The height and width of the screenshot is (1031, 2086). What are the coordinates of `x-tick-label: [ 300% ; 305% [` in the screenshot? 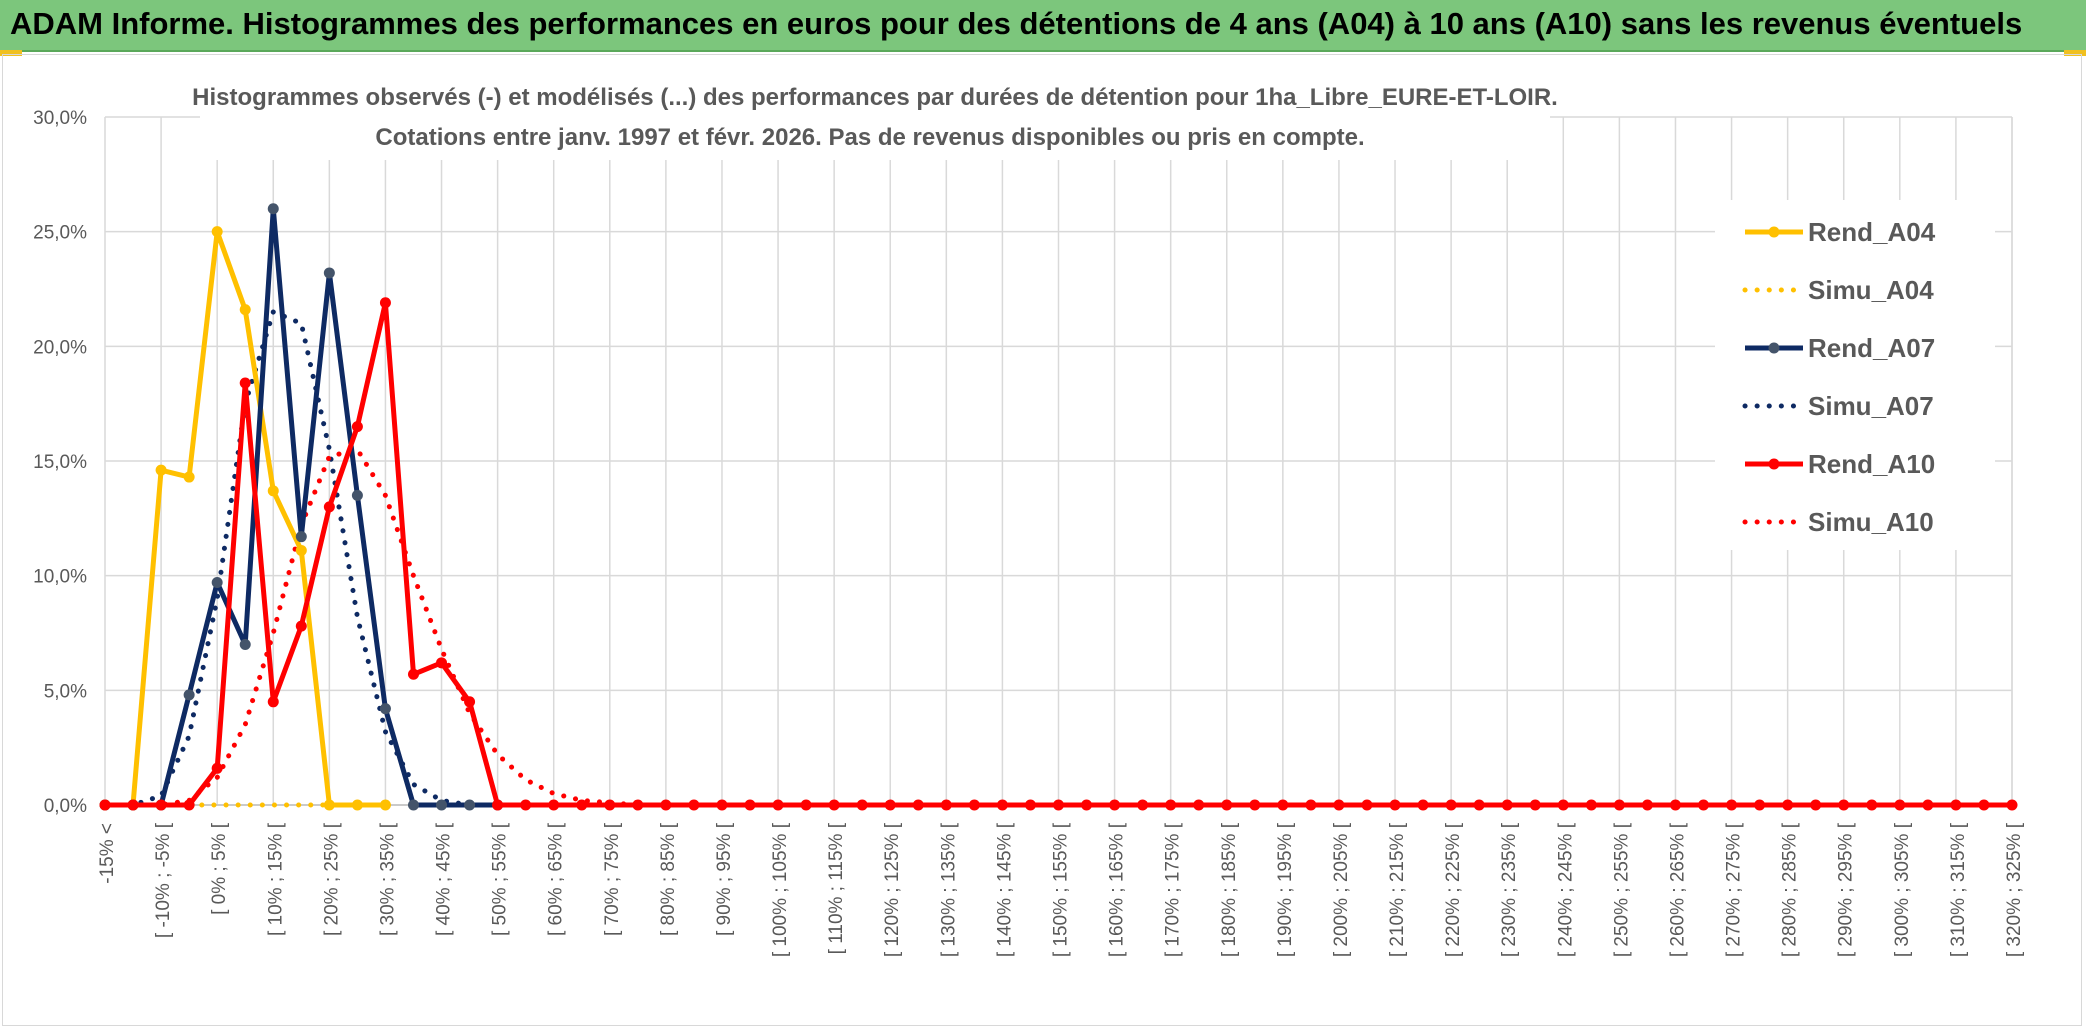 It's located at (1902, 889).